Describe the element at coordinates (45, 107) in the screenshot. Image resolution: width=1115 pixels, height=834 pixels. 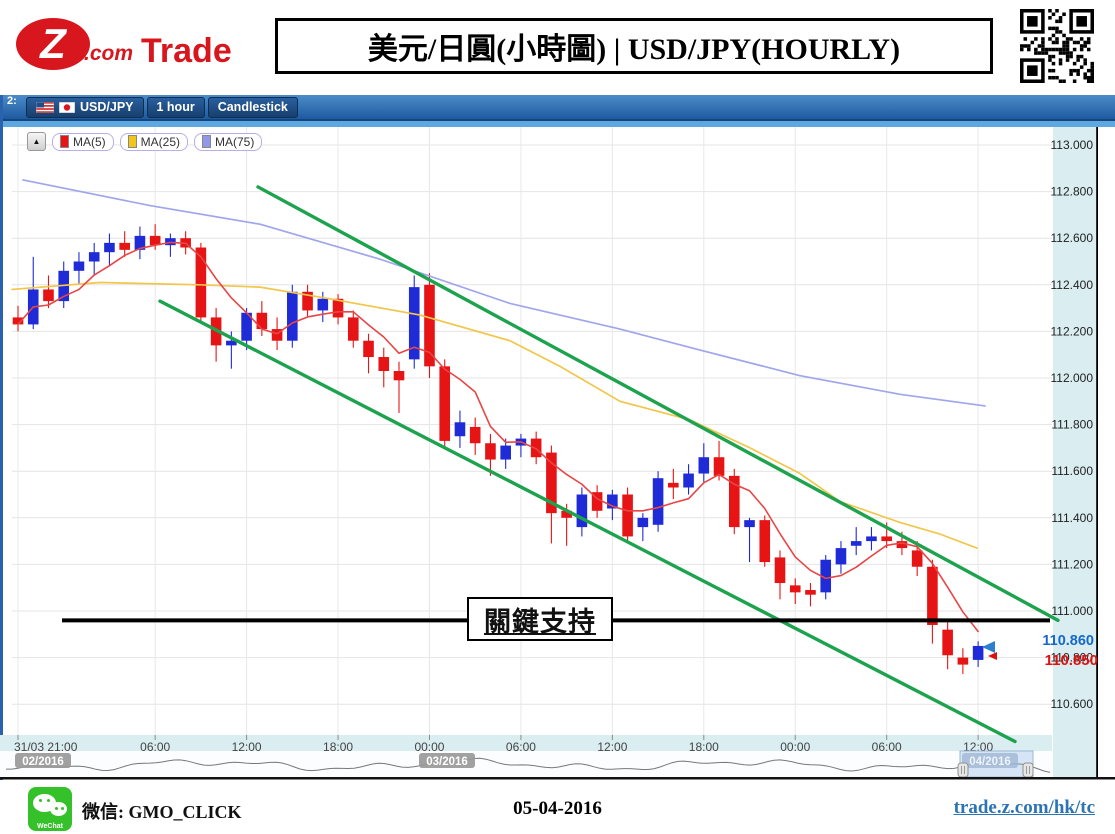
I see `us-flag-icon` at that location.